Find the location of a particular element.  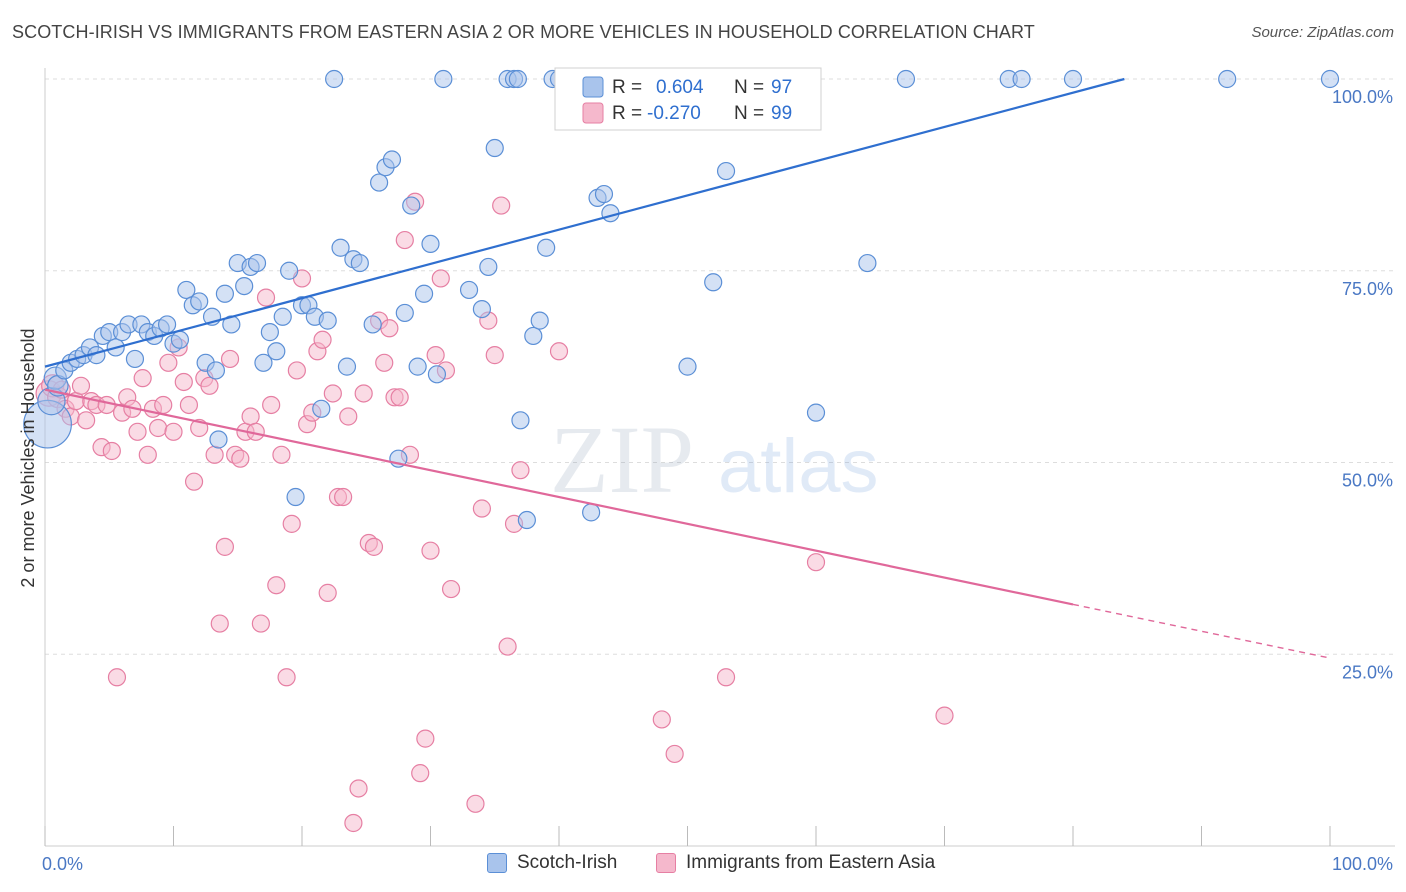

legend-r-label-2: R = is located at coordinates (627, 113).